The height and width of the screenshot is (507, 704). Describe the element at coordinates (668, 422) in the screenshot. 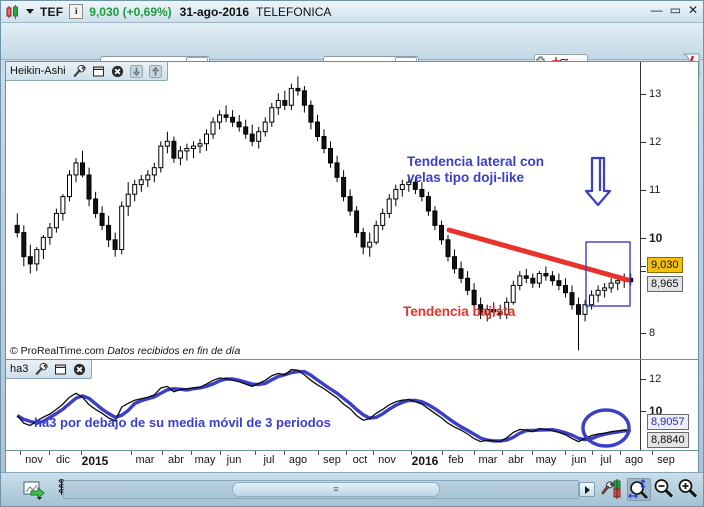

I see `ha3-value-tag: 8,9057` at that location.